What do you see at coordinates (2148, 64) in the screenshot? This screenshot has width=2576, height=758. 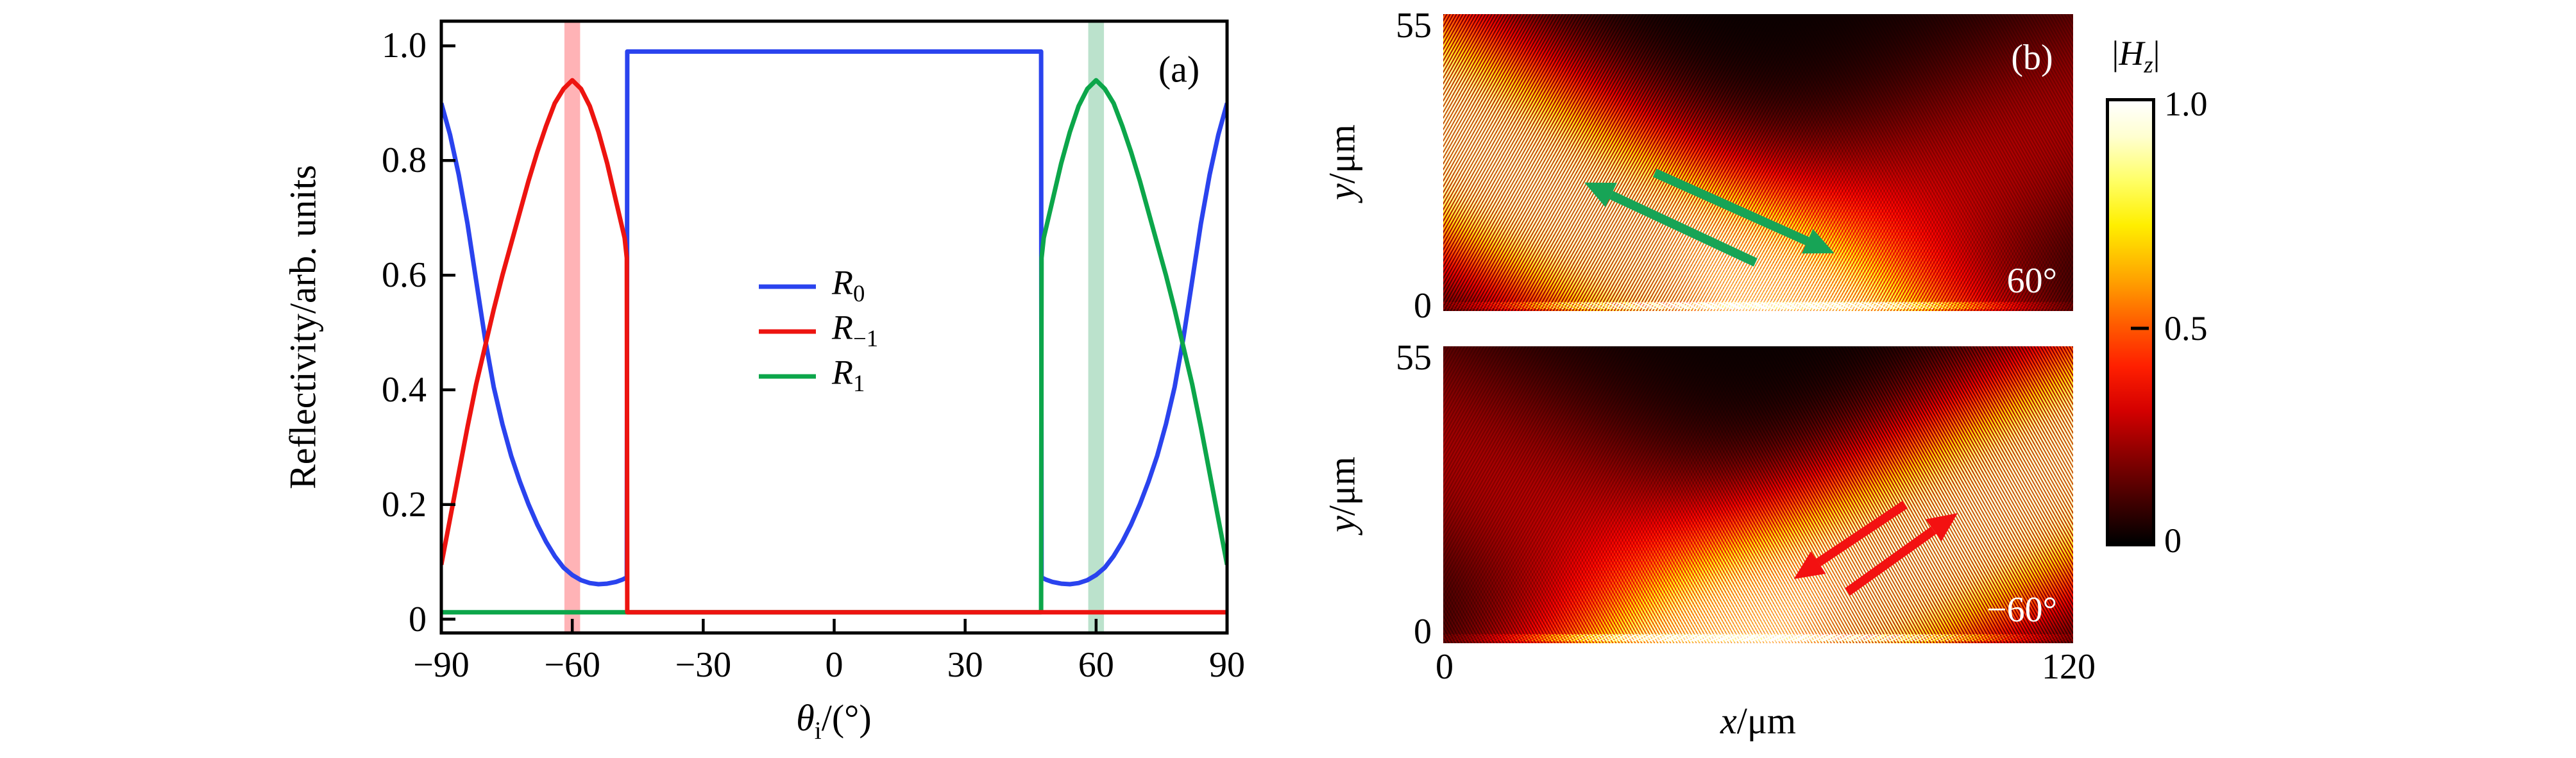 I see `z-subscript: z` at bounding box center [2148, 64].